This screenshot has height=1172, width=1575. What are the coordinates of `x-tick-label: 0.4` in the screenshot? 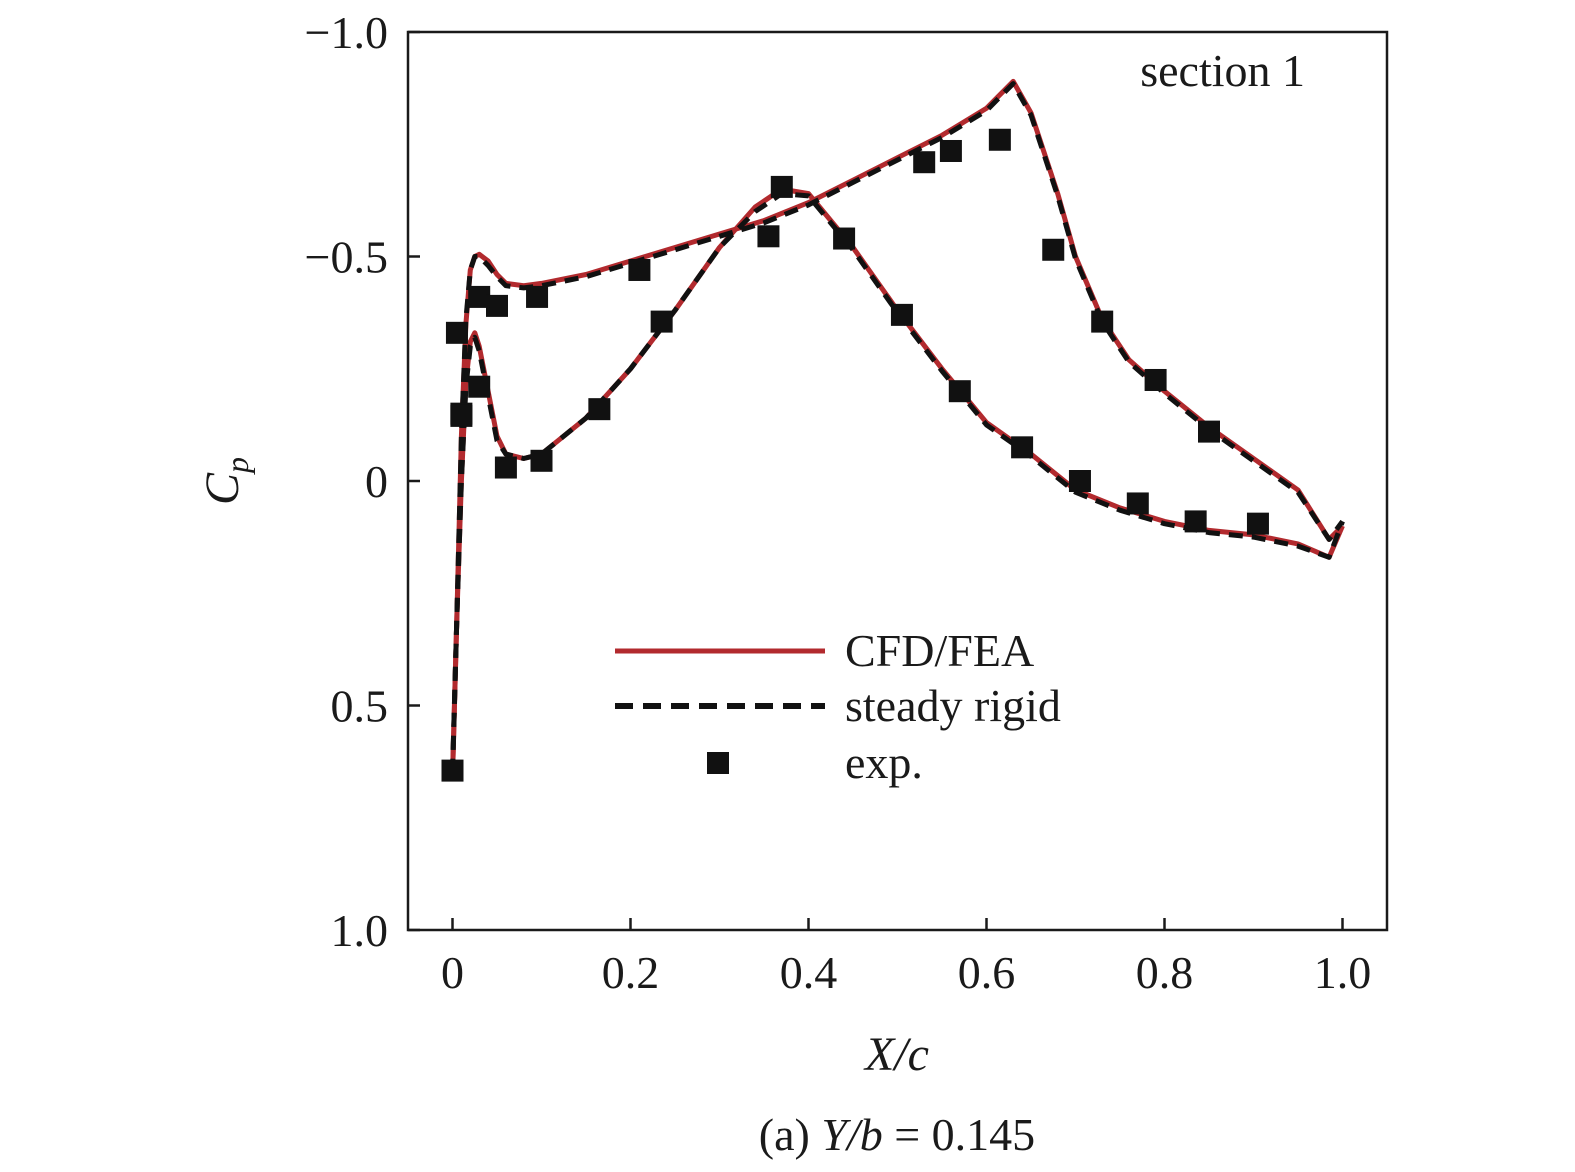 It's located at (809, 972).